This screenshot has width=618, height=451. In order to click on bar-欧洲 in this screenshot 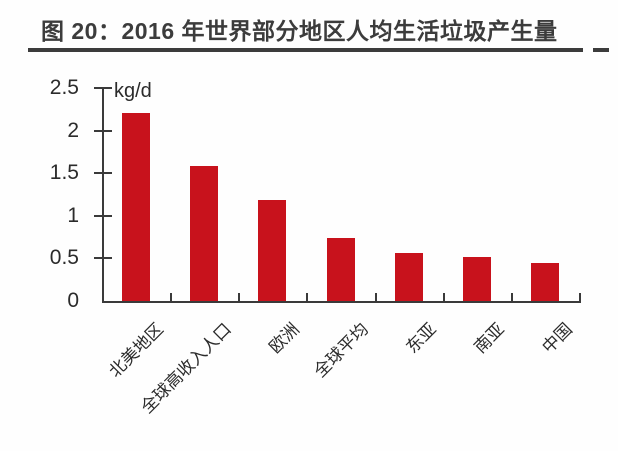, I will do `click(272, 250)`.